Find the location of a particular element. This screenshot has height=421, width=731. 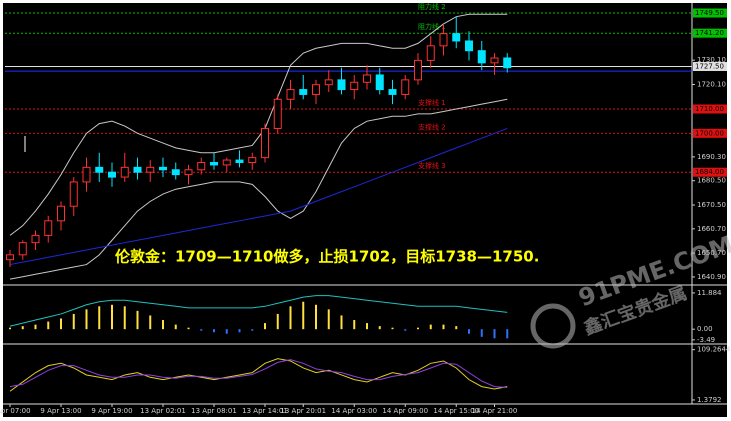

watermark-logo is located at coordinates (553, 326).